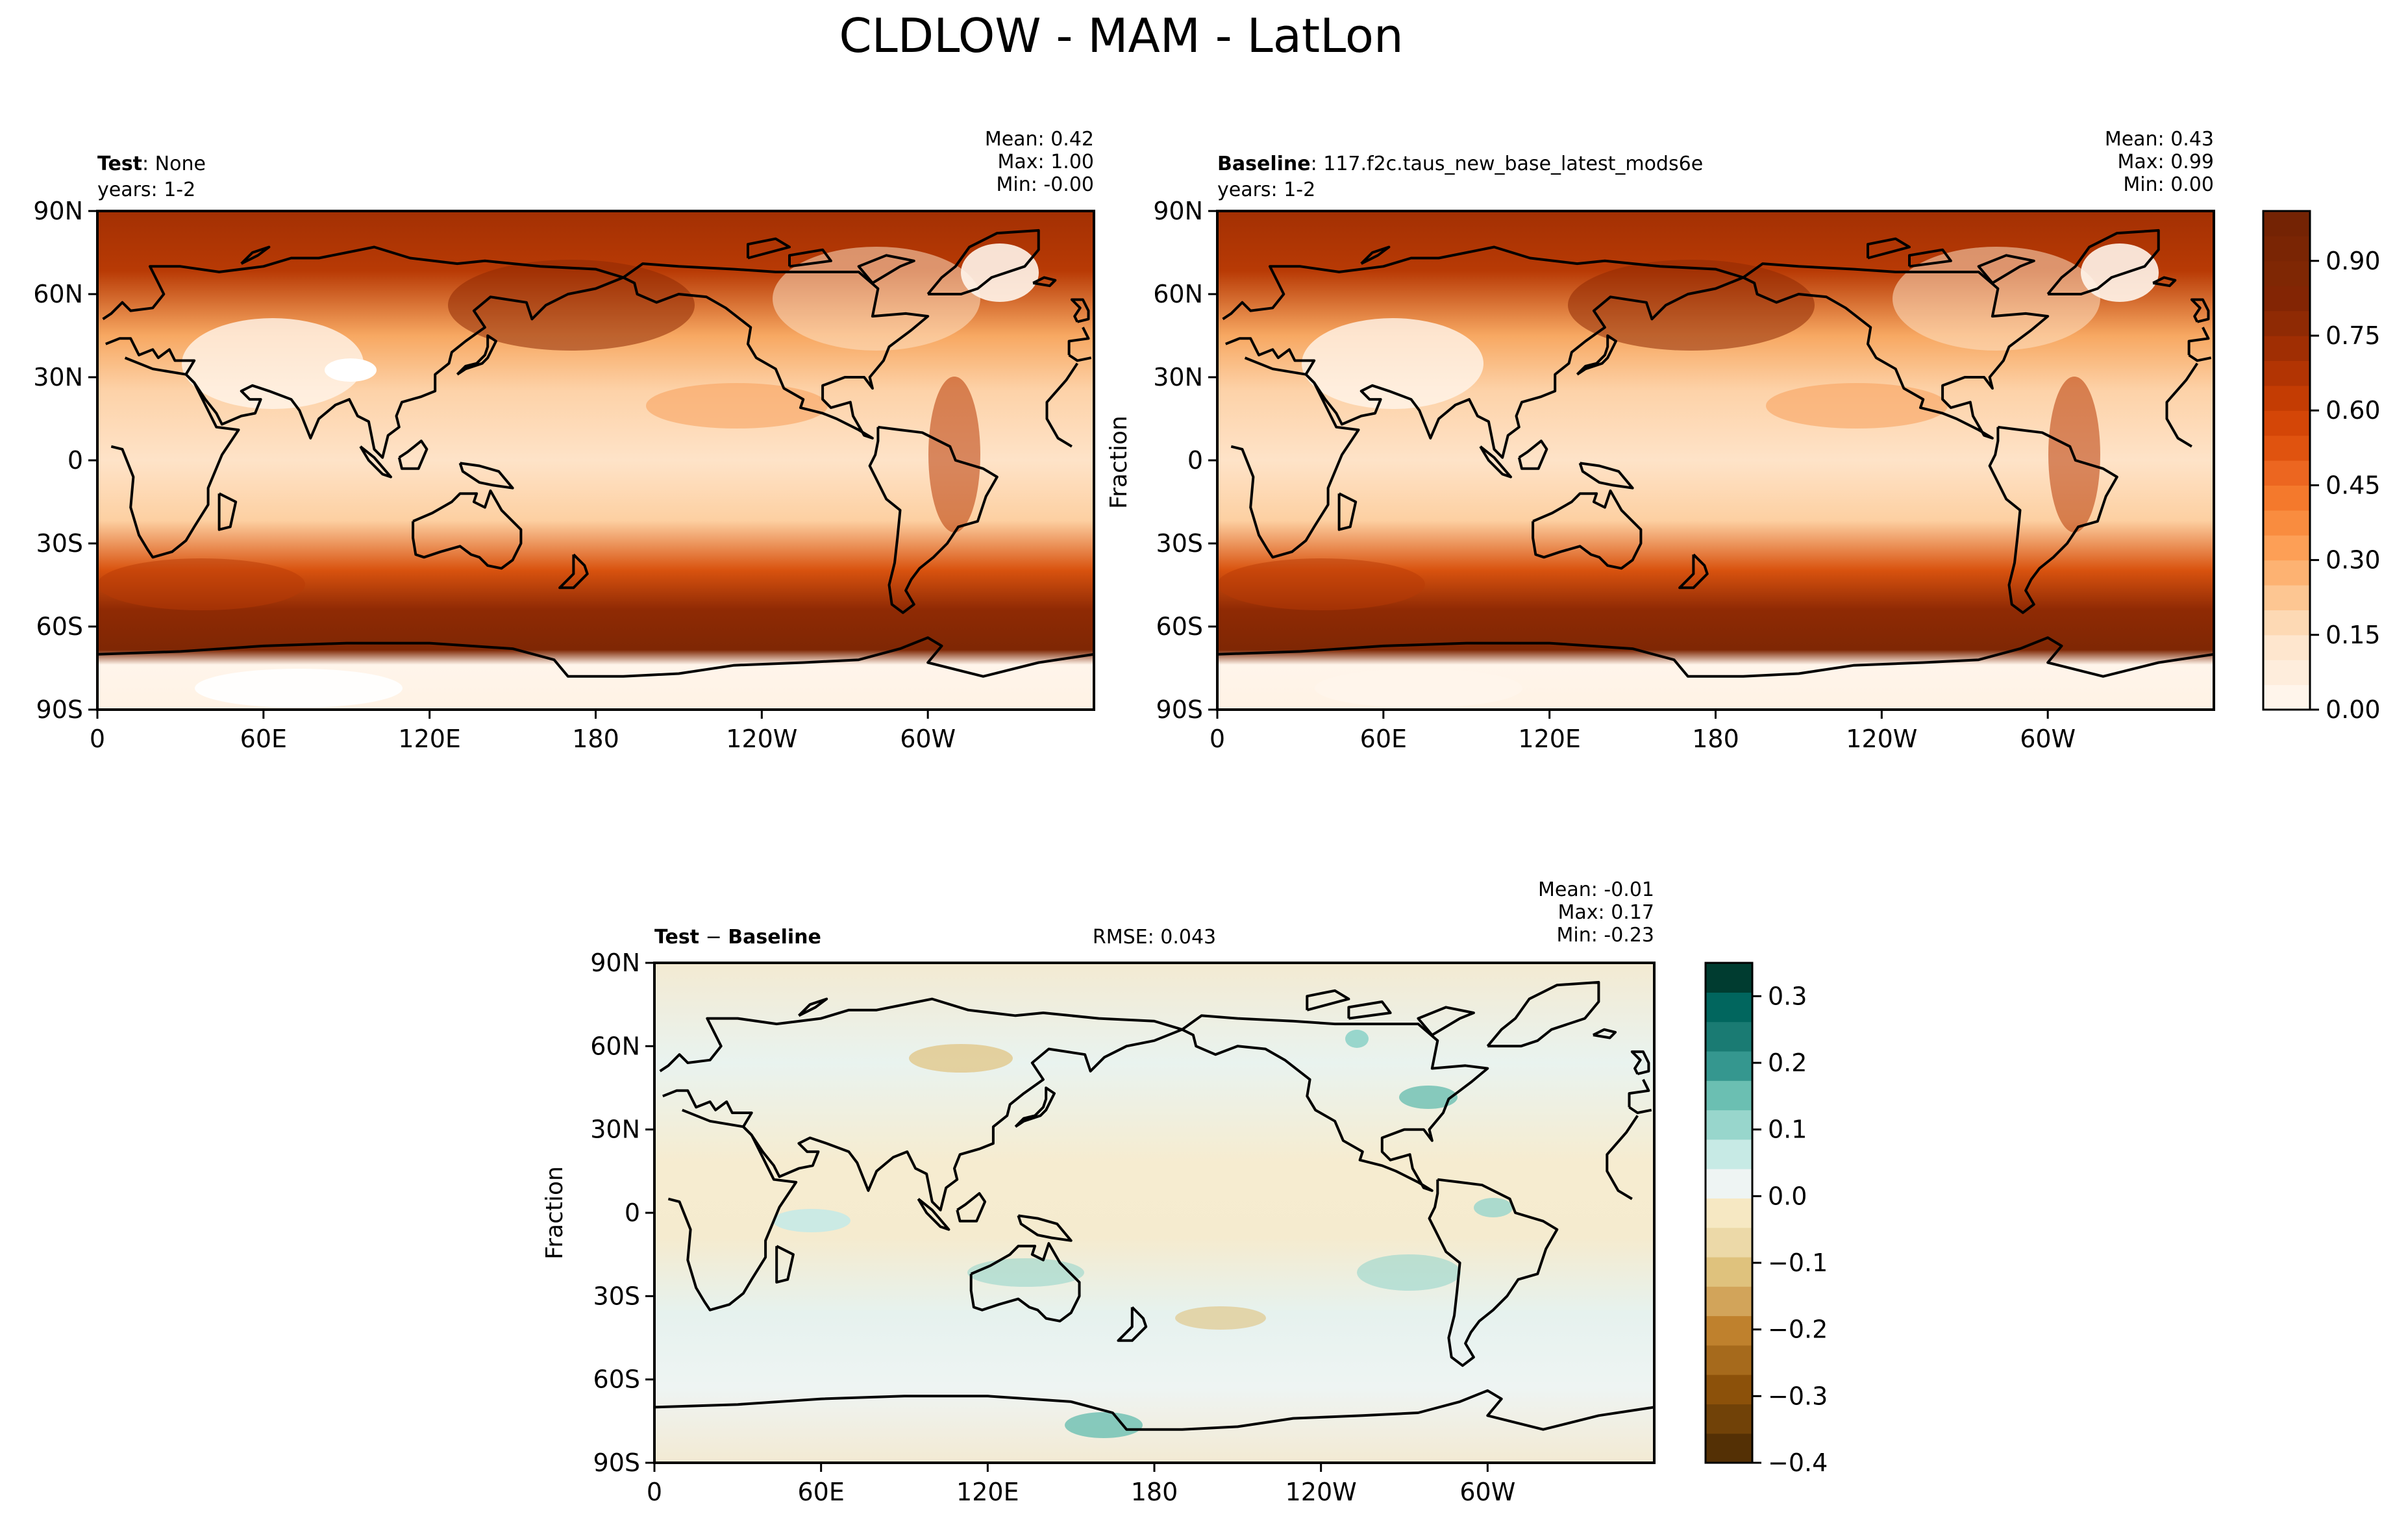 The image size is (2408, 1529). Describe the element at coordinates (1266, 190) in the screenshot. I see `baseline-years: years: 1-2` at that location.